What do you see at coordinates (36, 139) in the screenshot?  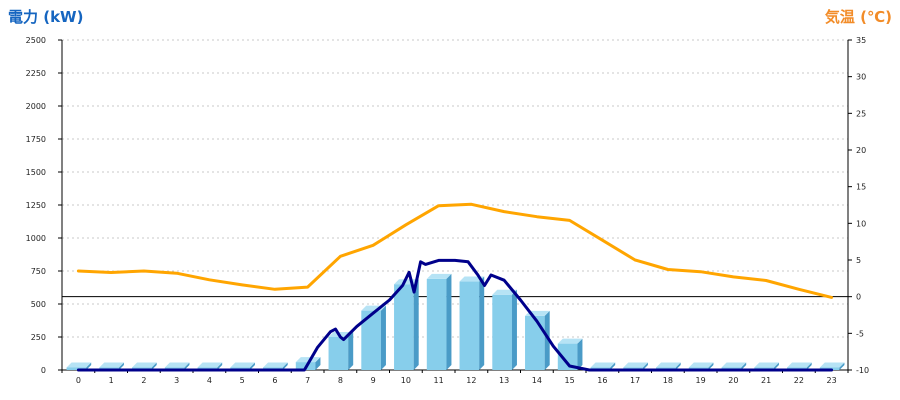 I see `left-tick-label: 1750` at bounding box center [36, 139].